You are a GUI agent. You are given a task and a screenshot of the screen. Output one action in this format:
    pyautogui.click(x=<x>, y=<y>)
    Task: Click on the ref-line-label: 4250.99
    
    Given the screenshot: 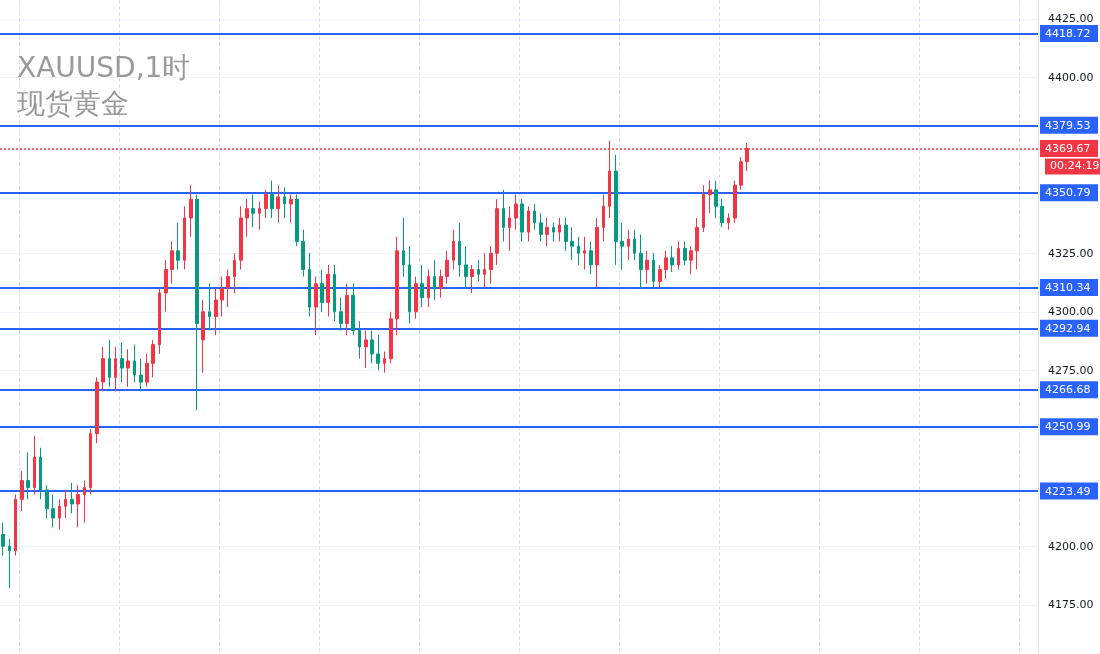 What is the action you would take?
    pyautogui.click(x=1068, y=427)
    